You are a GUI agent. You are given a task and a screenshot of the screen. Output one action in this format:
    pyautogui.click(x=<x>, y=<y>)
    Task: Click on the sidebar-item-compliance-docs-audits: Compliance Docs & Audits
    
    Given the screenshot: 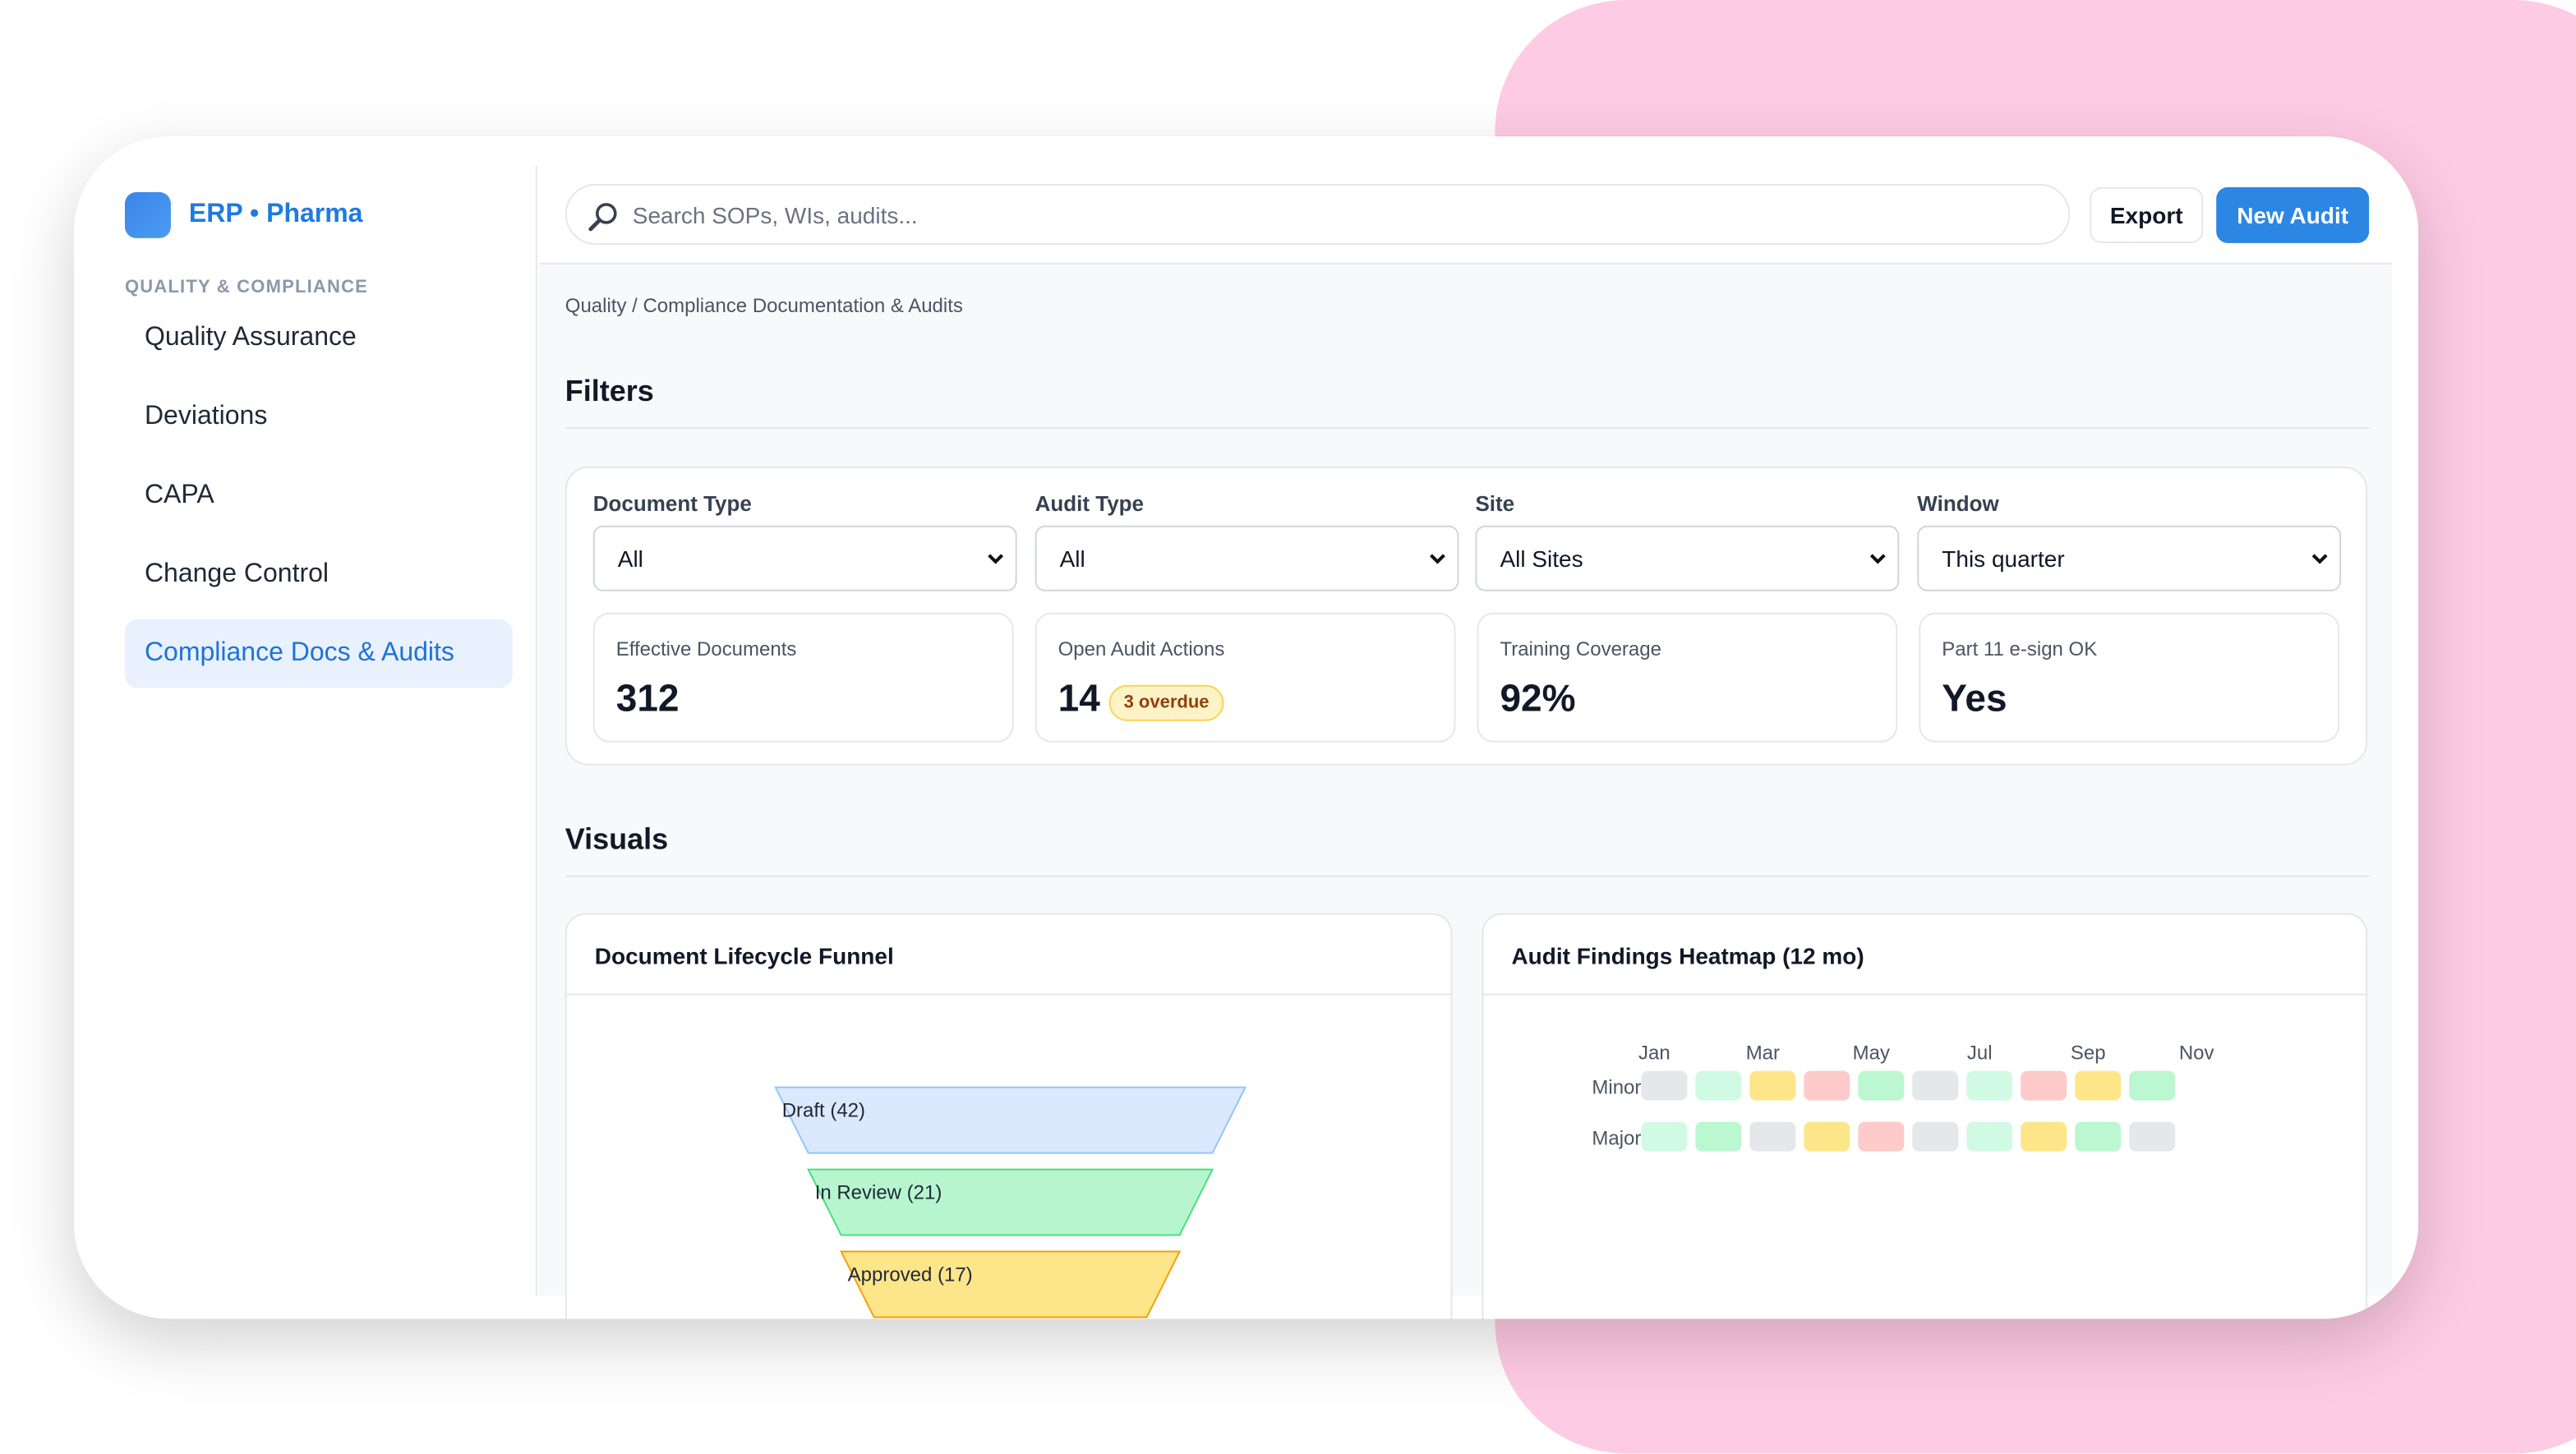 What is the action you would take?
    pyautogui.click(x=318, y=653)
    